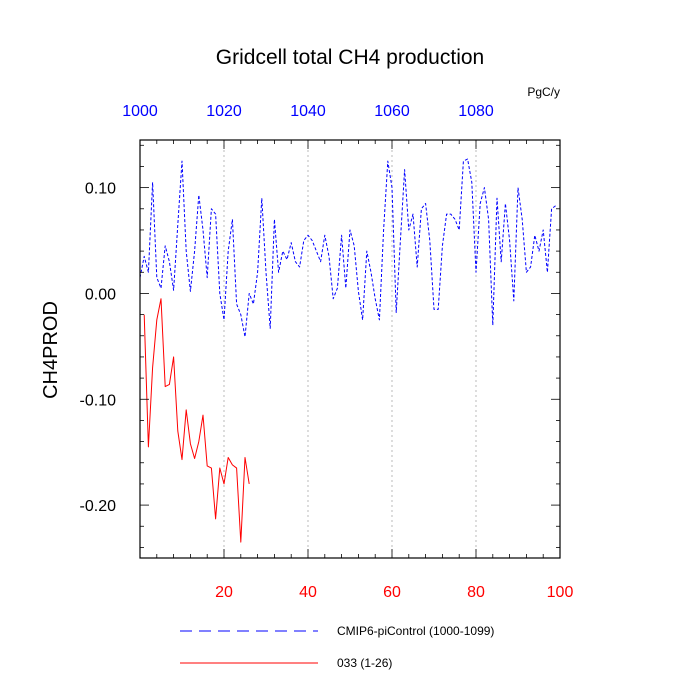 The width and height of the screenshot is (700, 700). Describe the element at coordinates (415, 631) in the screenshot. I see `legend-label-control: CMIP6-piControl (1000-1099)` at that location.